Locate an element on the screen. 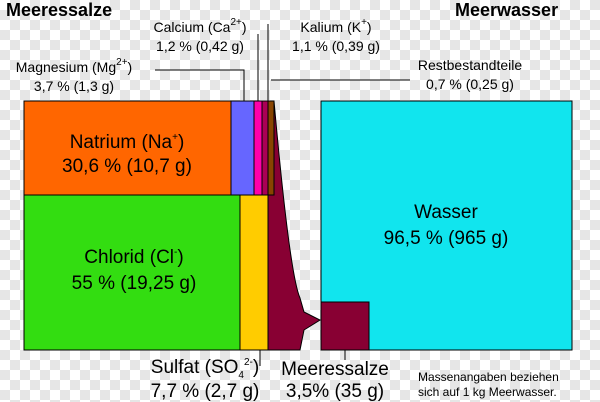 The height and width of the screenshot is (402, 600). chlorid-block is located at coordinates (132, 272).